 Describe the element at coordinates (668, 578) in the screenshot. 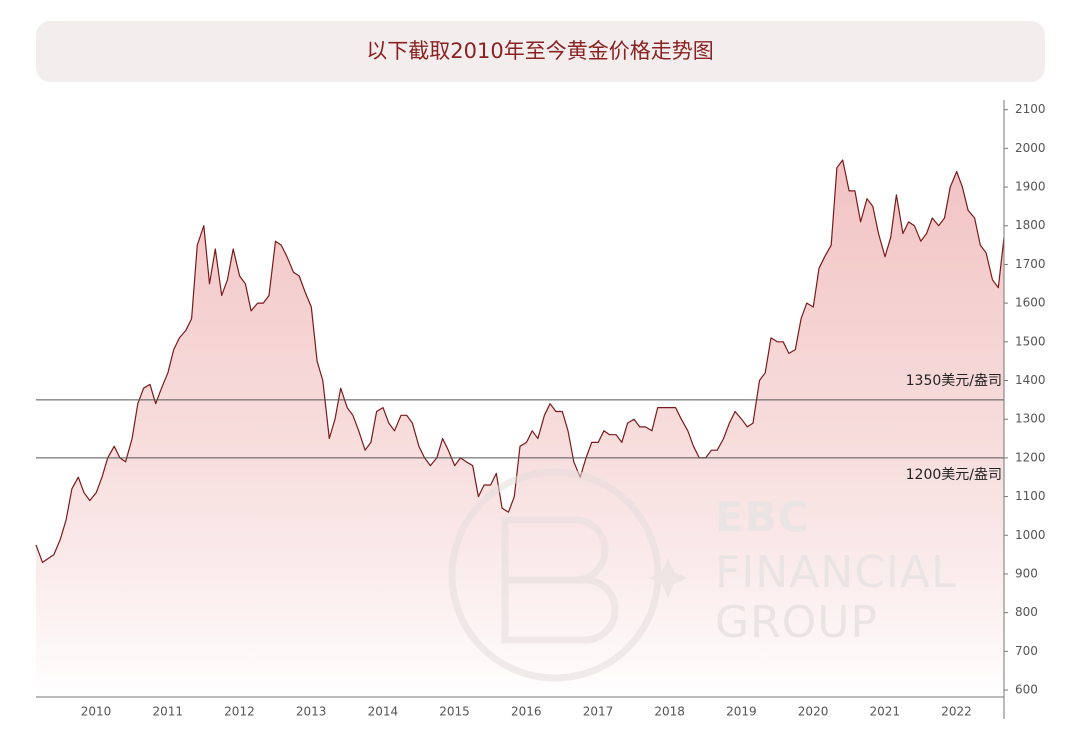

I see `watermark-star` at that location.